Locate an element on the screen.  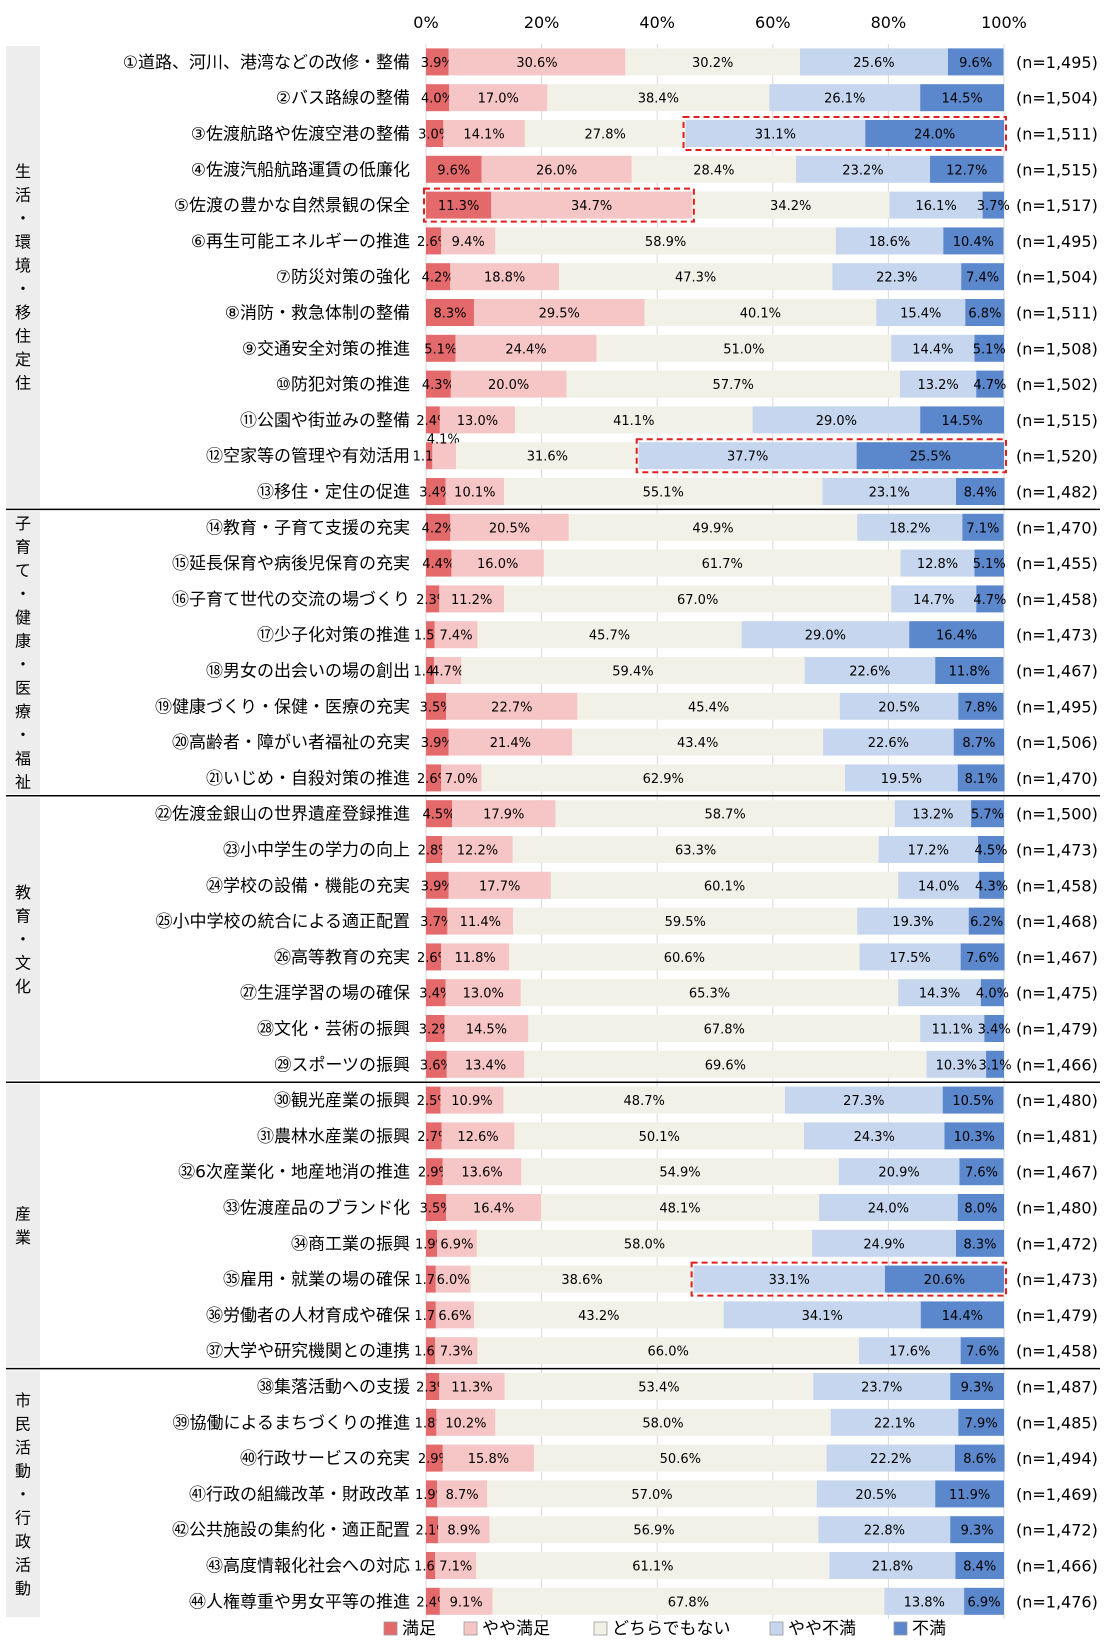
group-label-char: 康 is located at coordinates (23, 641).